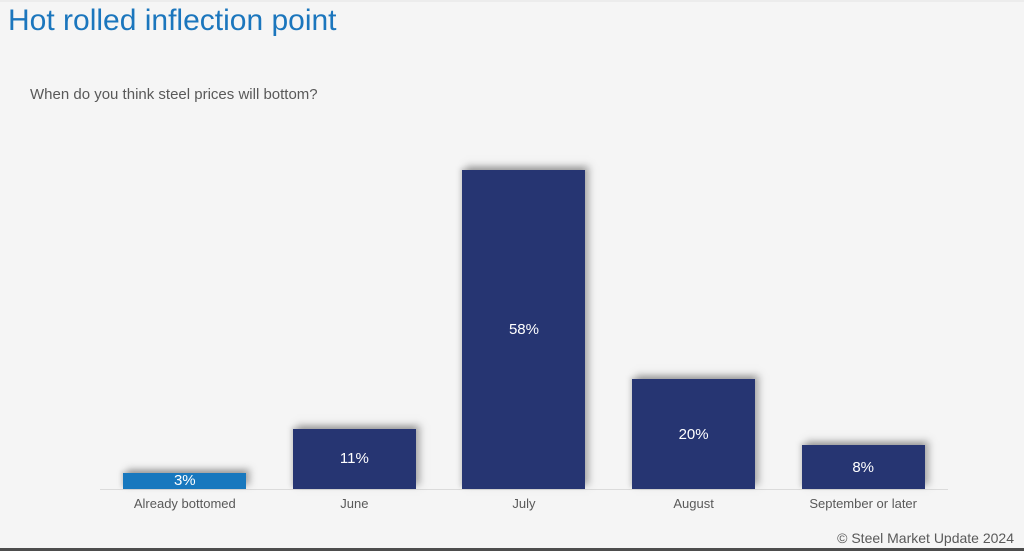 The height and width of the screenshot is (551, 1024). What do you see at coordinates (185, 309) in the screenshot?
I see `bar-slot: 3%` at bounding box center [185, 309].